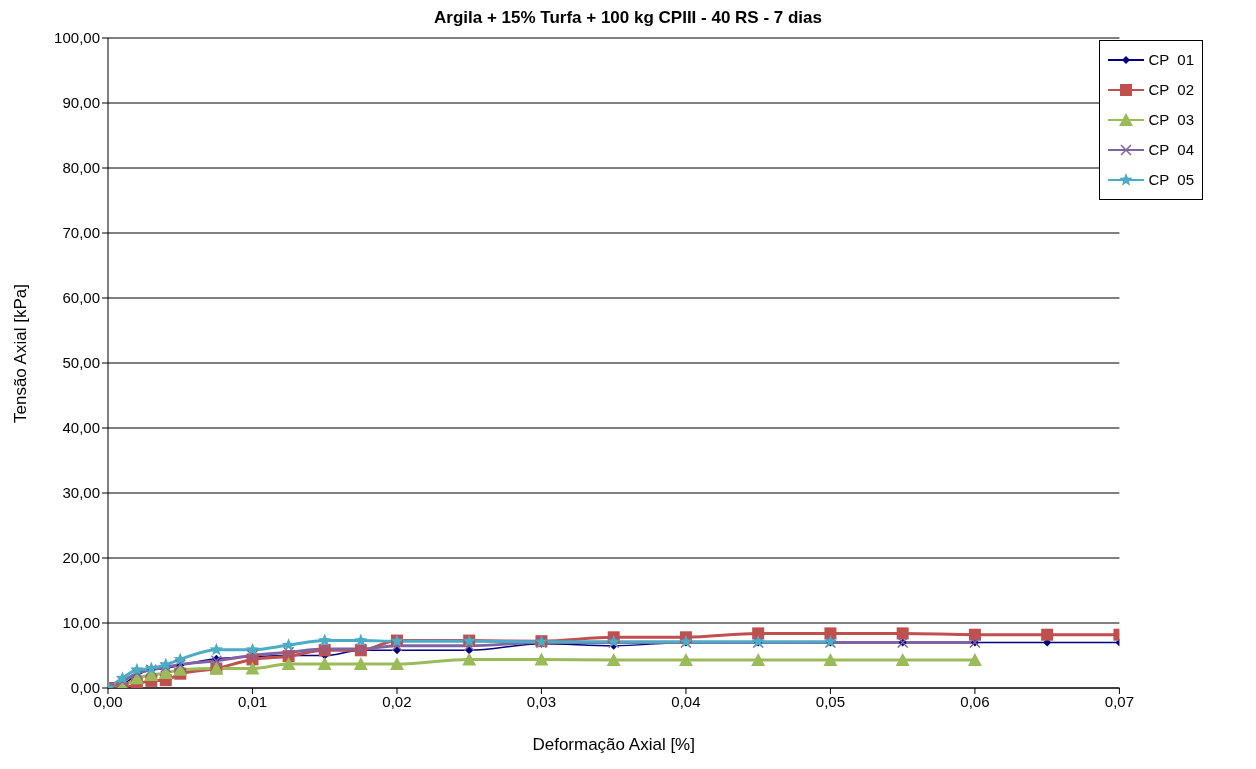 The width and height of the screenshot is (1256, 769). What do you see at coordinates (1171, 90) in the screenshot?
I see `legend-label: CP 02` at bounding box center [1171, 90].